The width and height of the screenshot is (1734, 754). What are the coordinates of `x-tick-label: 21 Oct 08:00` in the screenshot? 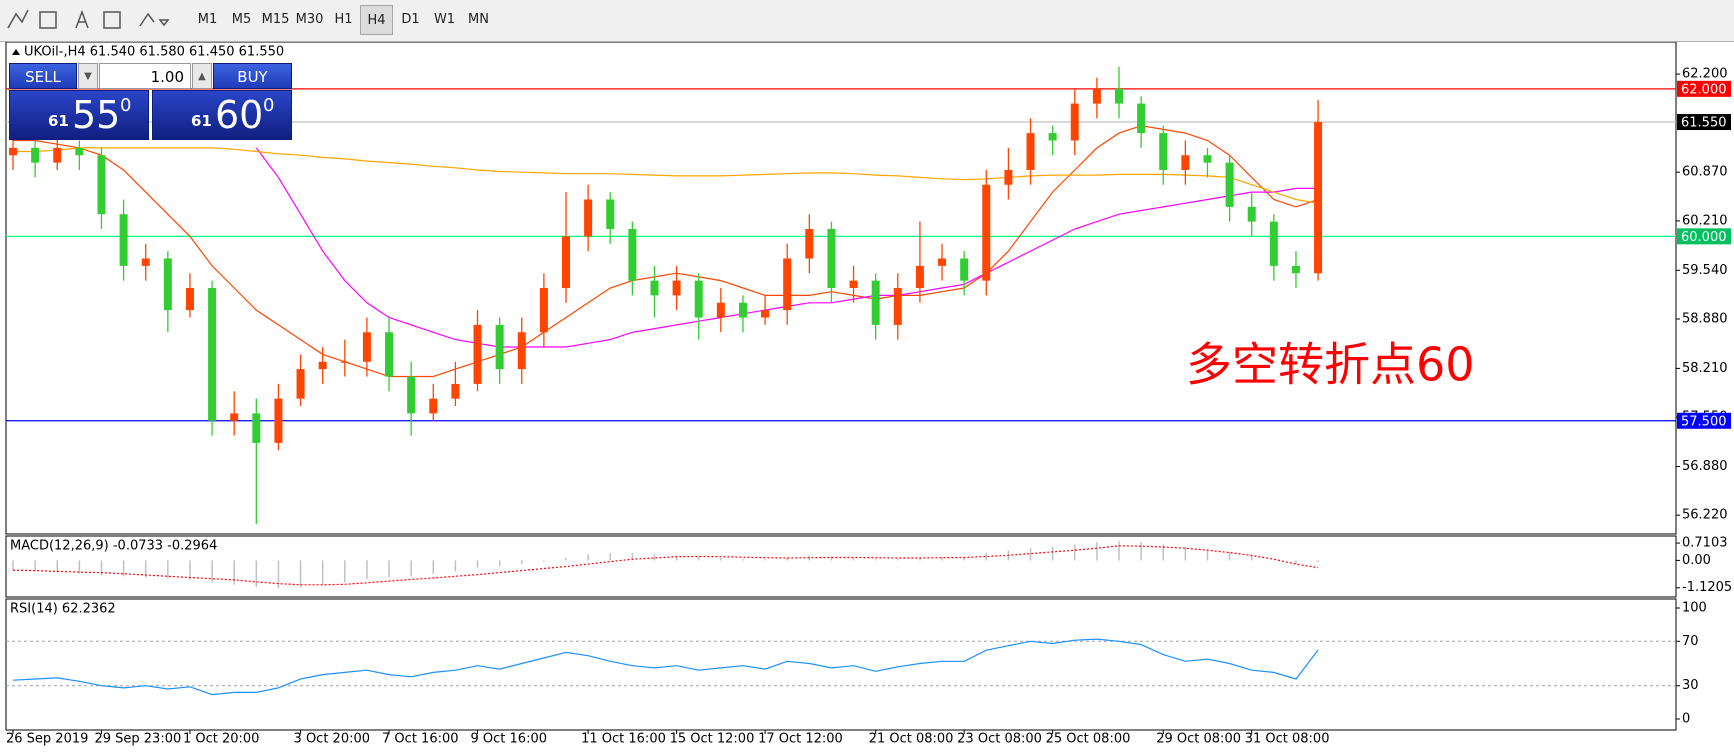 It's located at (911, 739).